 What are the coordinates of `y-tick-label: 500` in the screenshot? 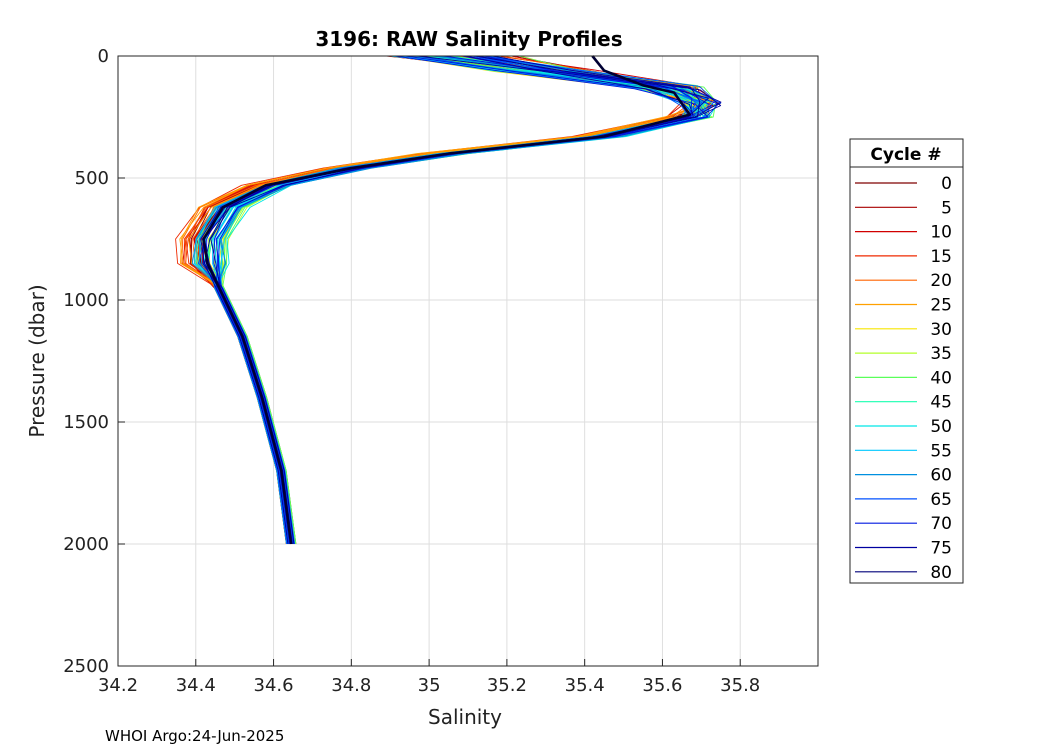 It's located at (92, 178).